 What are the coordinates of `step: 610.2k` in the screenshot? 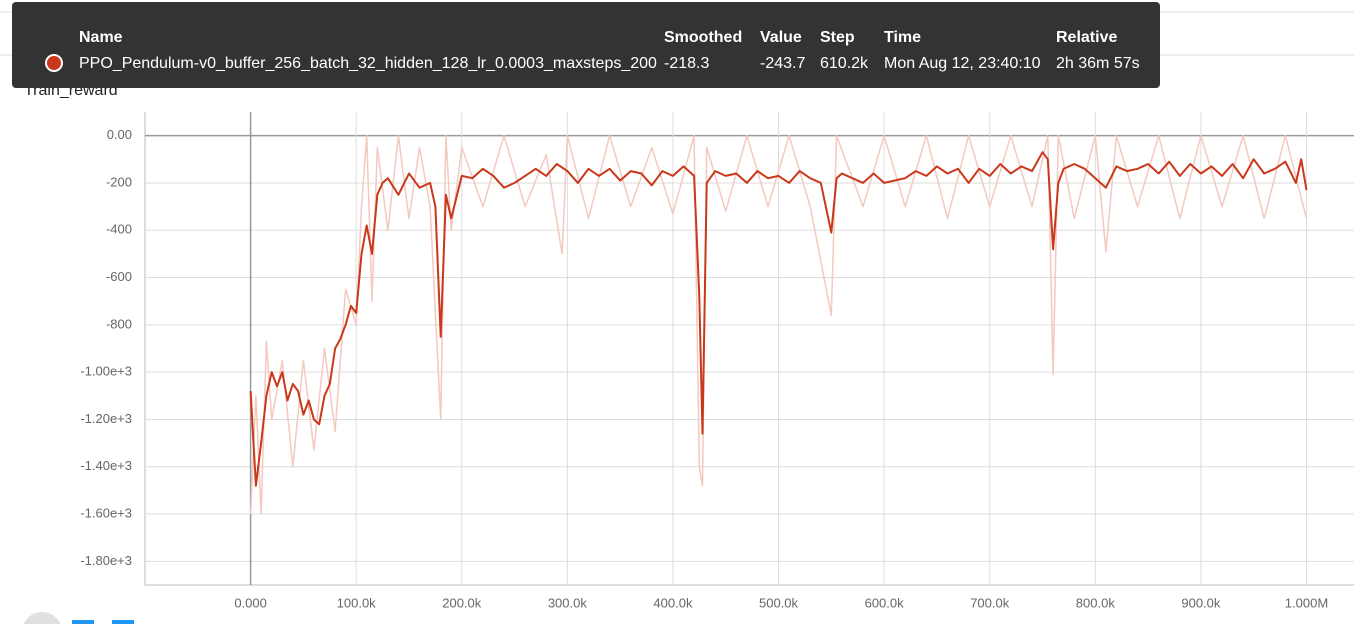 It's located at (844, 63).